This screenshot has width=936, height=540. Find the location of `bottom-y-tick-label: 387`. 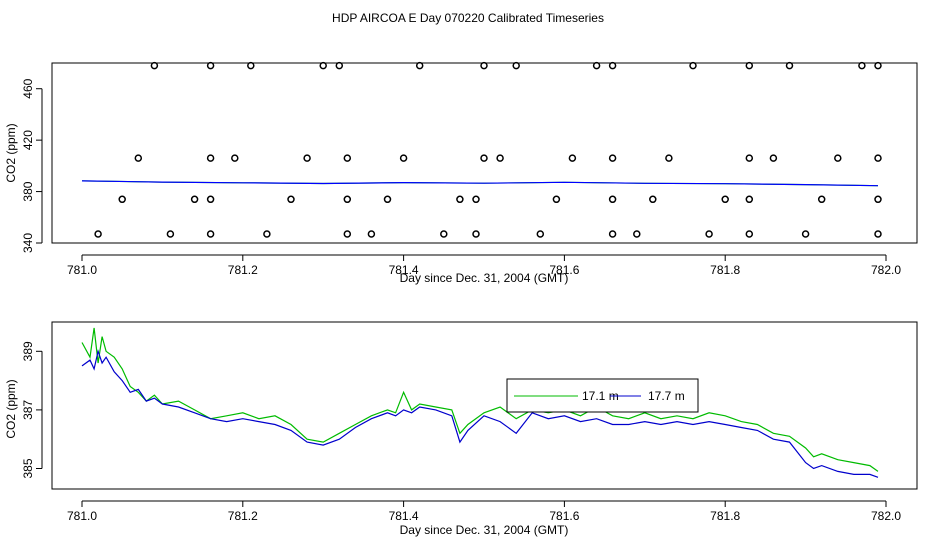

bottom-y-tick-label: 387 is located at coordinates (28, 410).